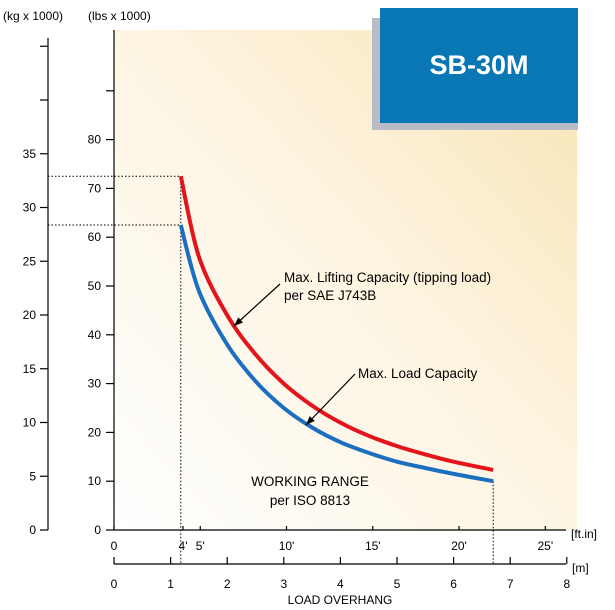 This screenshot has height=610, width=615. I want to click on annotation-range-line2: per ISO 8813, so click(310, 500).